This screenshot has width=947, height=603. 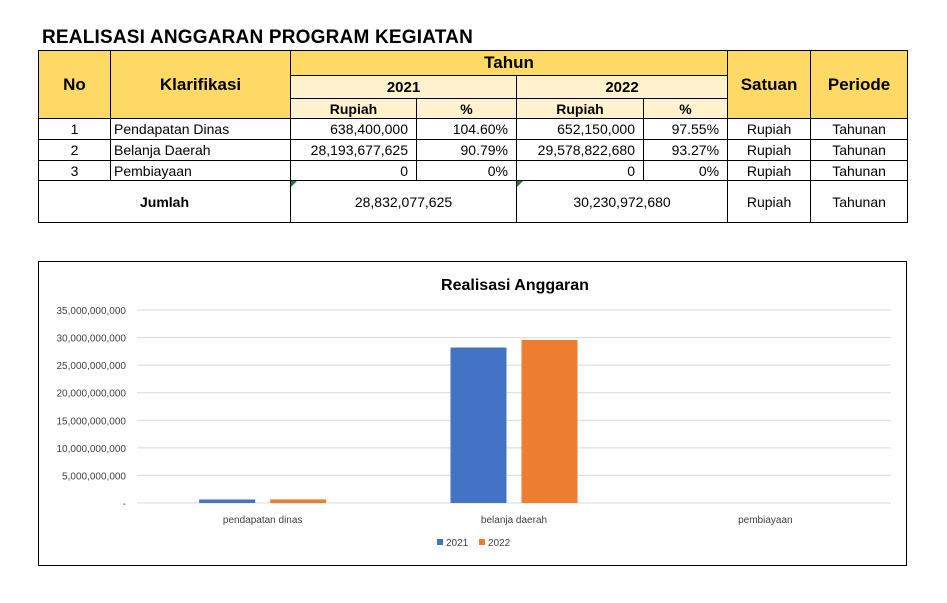 I want to click on legend-label: 2021, so click(x=457, y=543).